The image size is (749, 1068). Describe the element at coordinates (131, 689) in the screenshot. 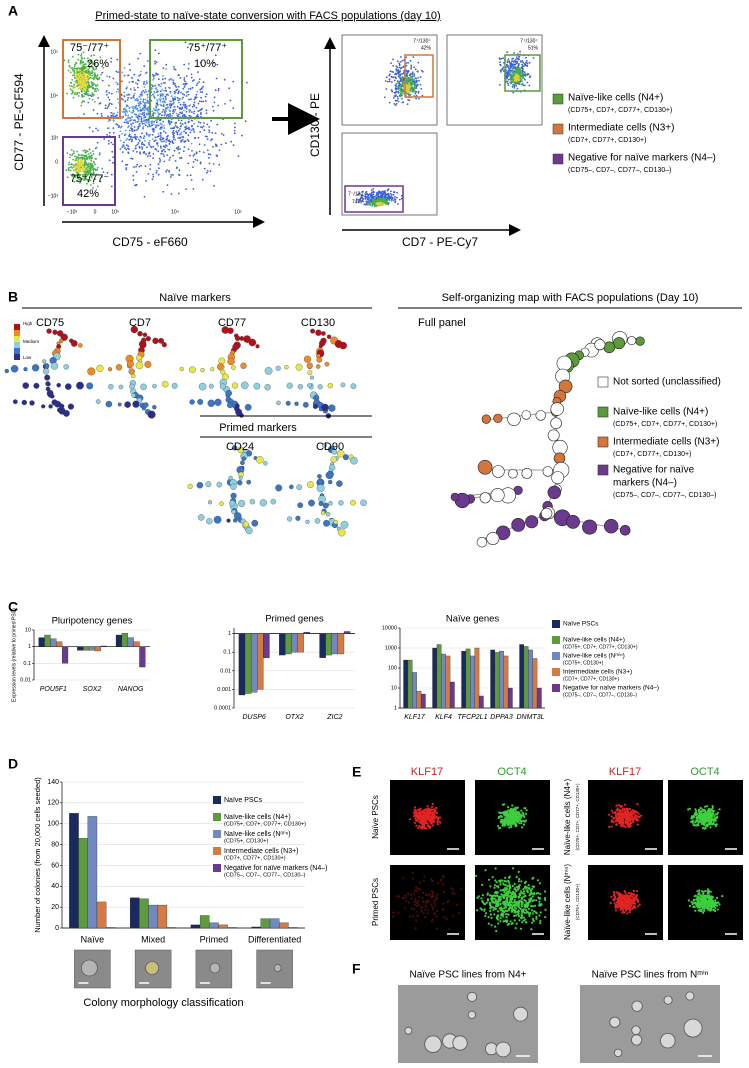

I see `x-tick-label: NANOG` at that location.